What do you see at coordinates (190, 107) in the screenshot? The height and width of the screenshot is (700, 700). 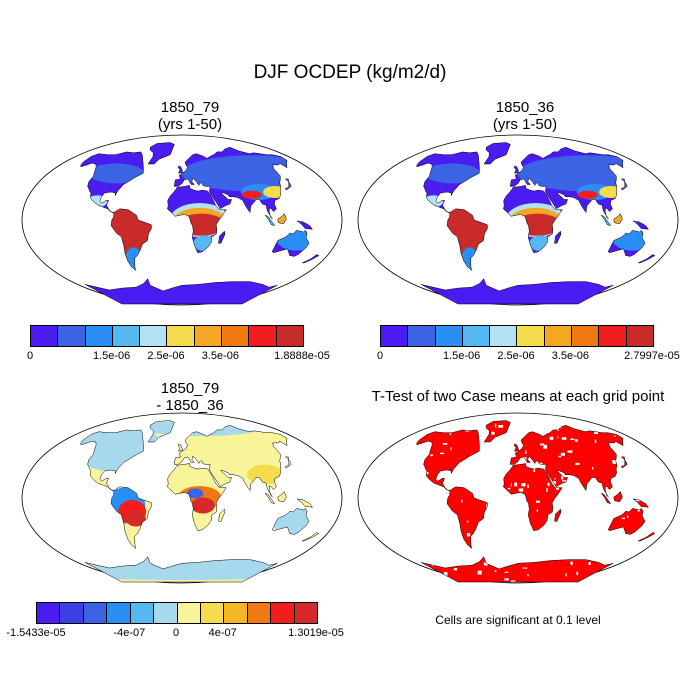 I see `panel-1-title-line1: 1850_79` at bounding box center [190, 107].